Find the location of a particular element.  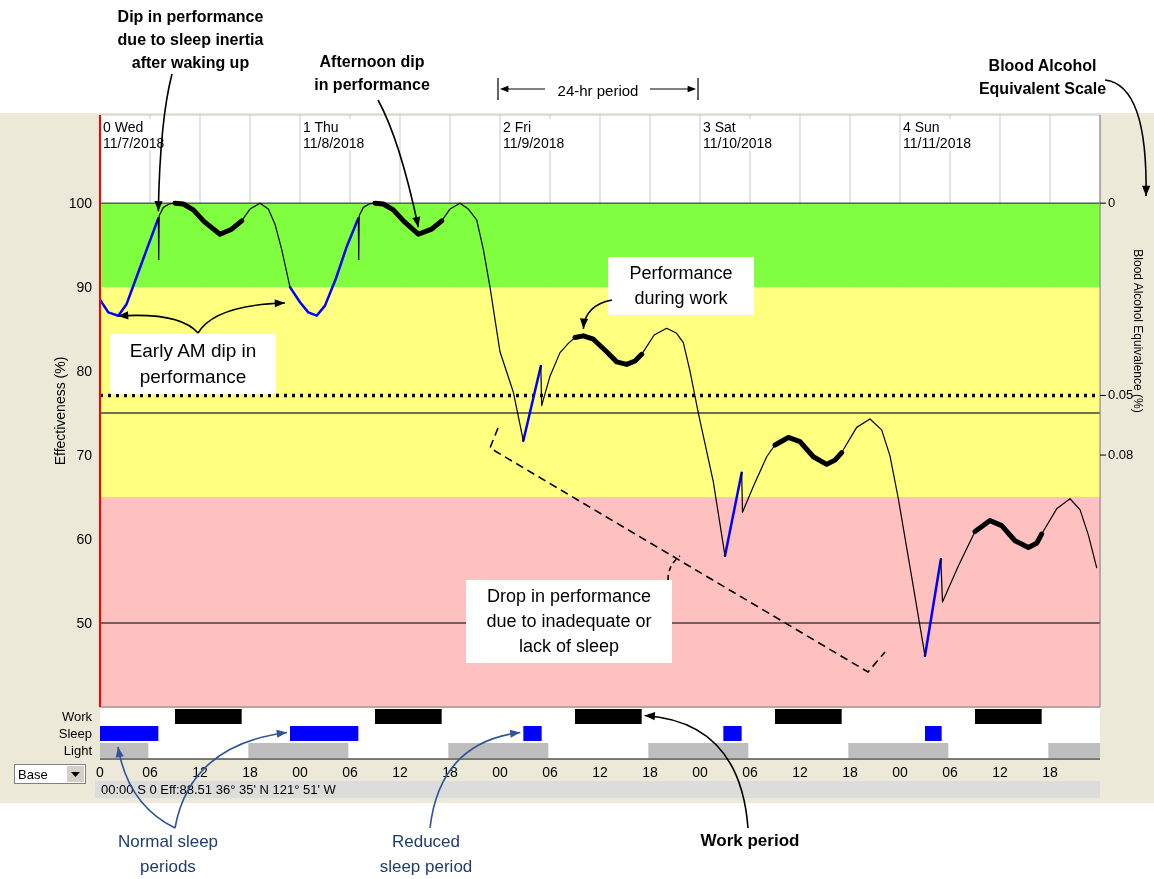

annotation: 0.05 is located at coordinates (1121, 395).